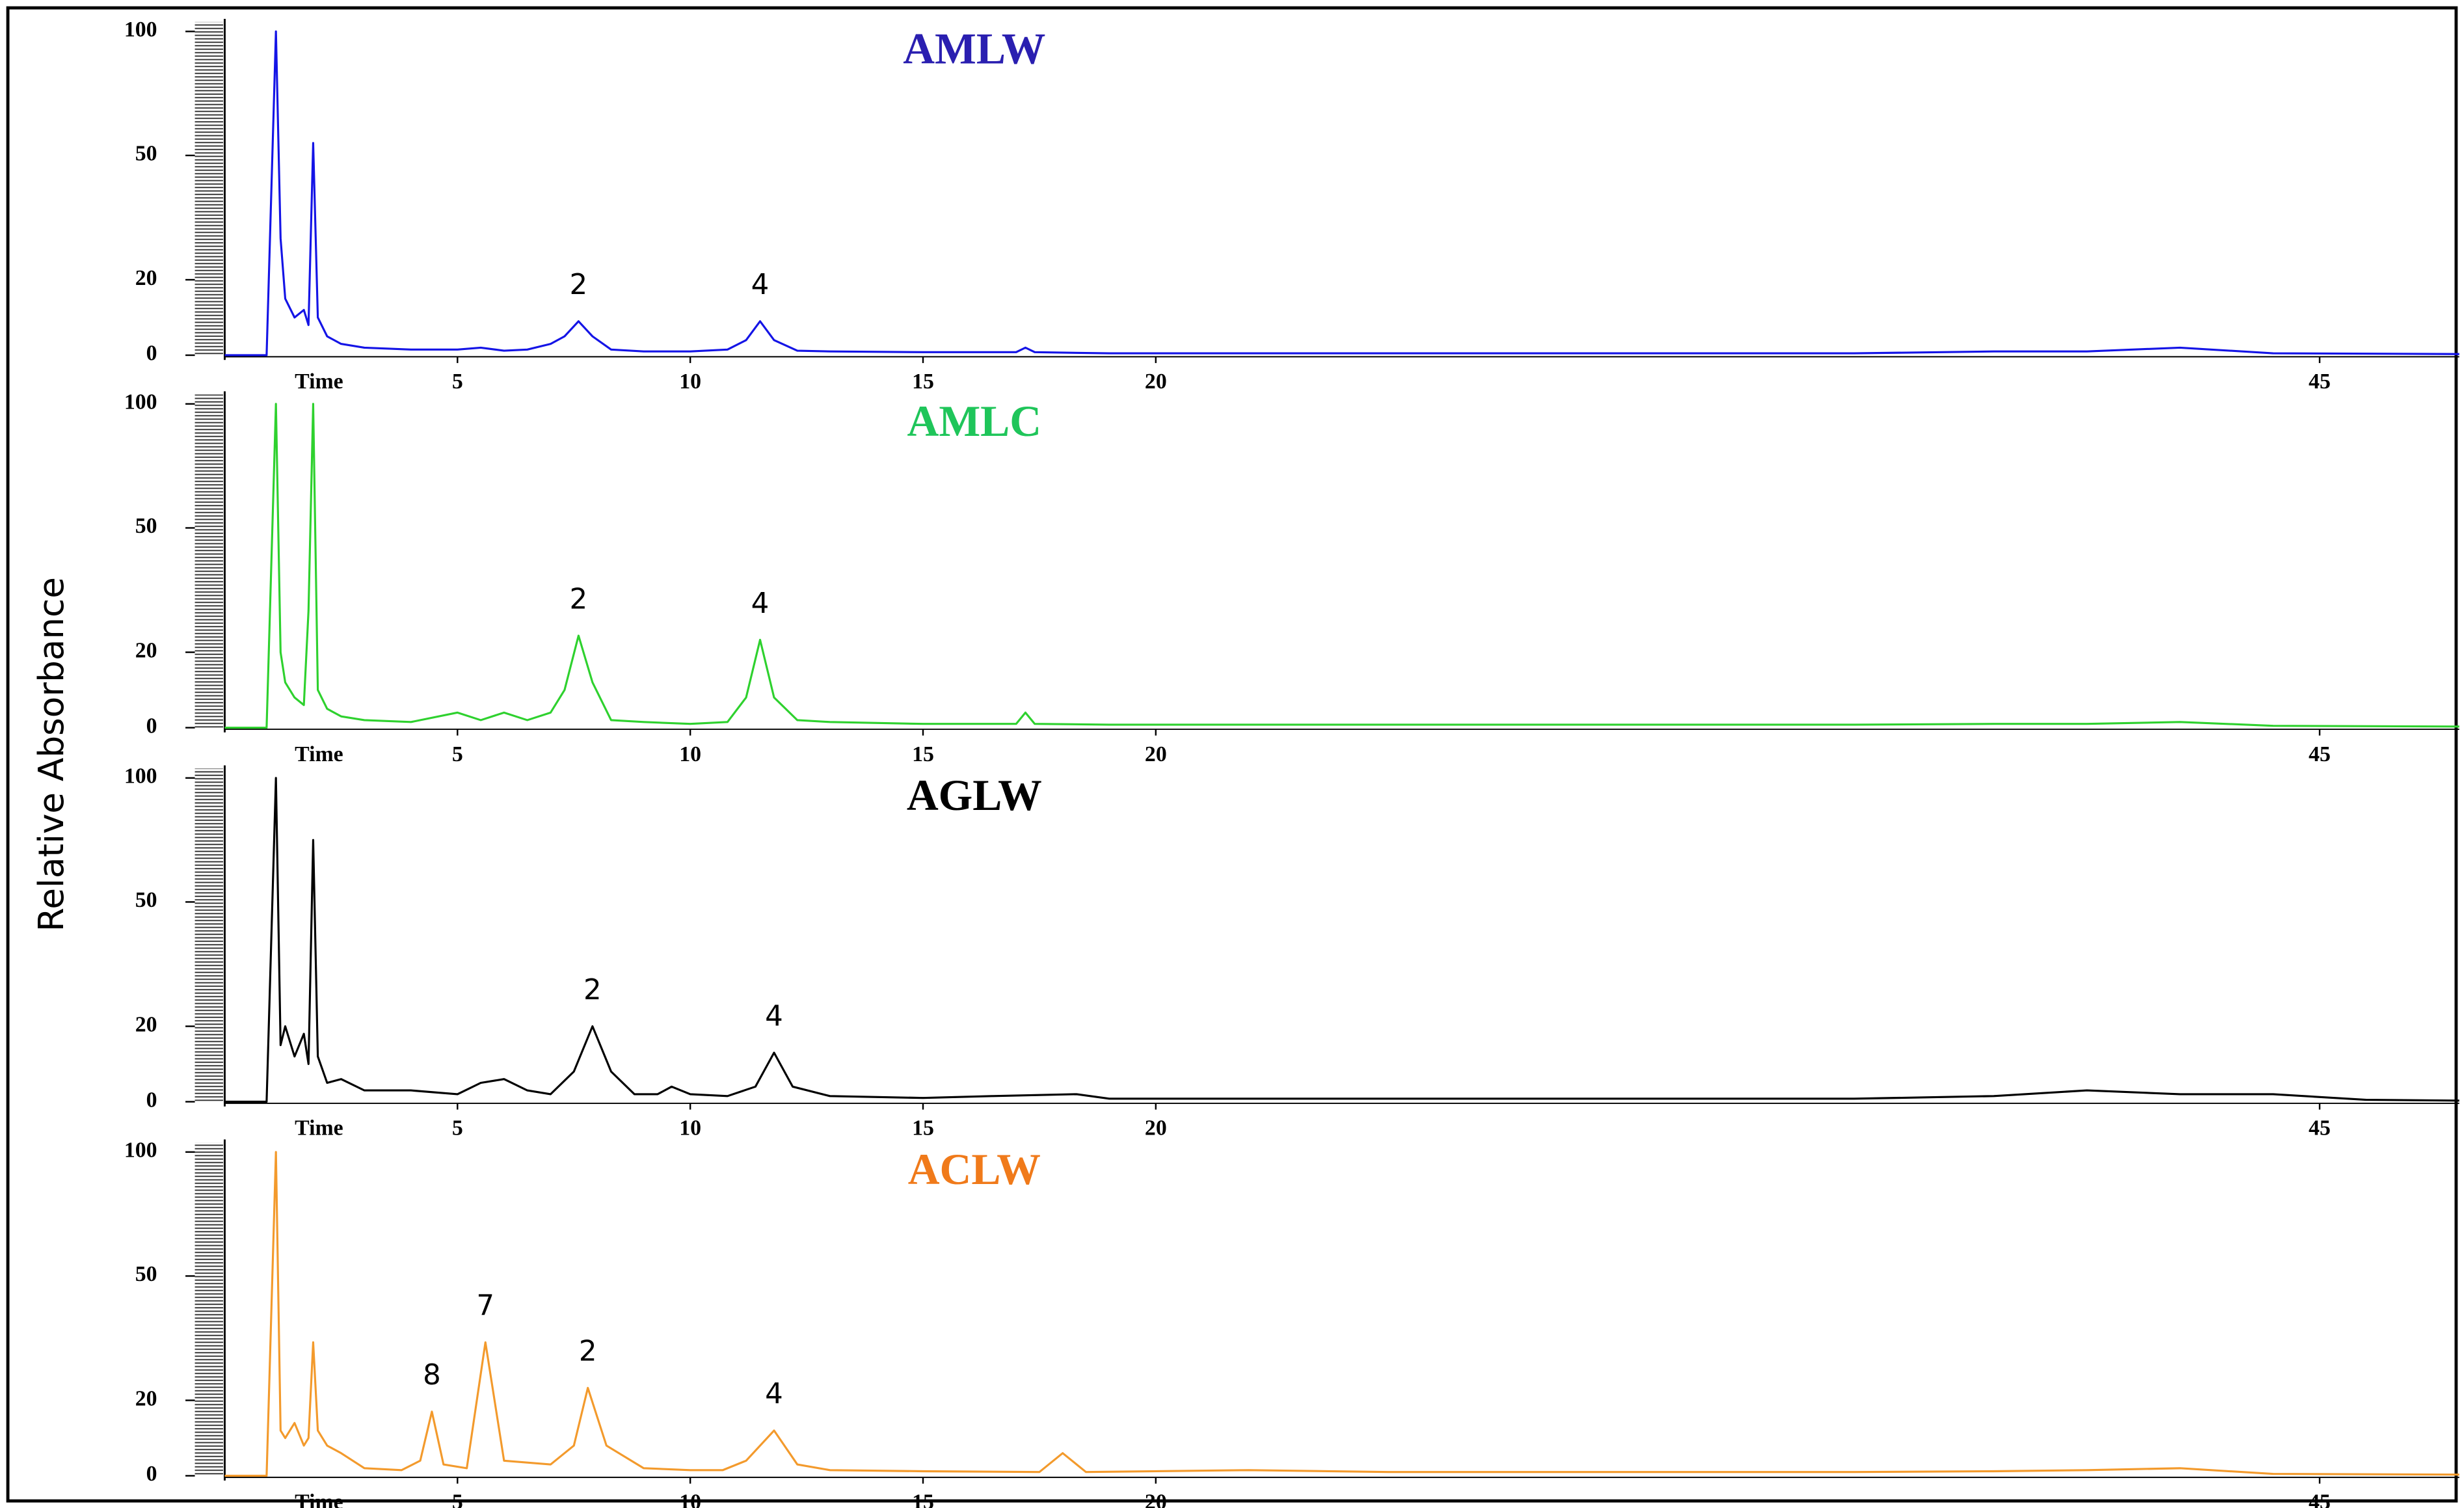  I want to click on chart-title: AMLW, so click(974, 50).